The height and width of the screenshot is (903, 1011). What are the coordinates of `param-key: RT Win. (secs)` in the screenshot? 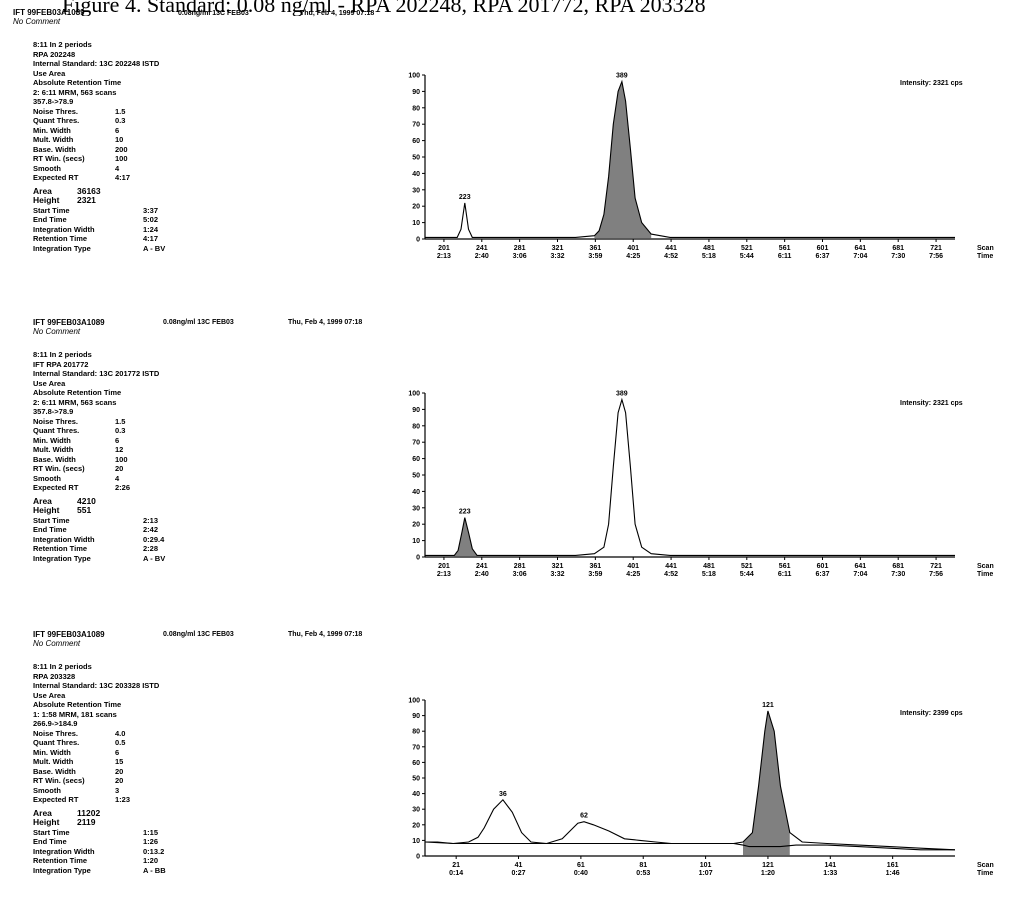 It's located at (59, 780).